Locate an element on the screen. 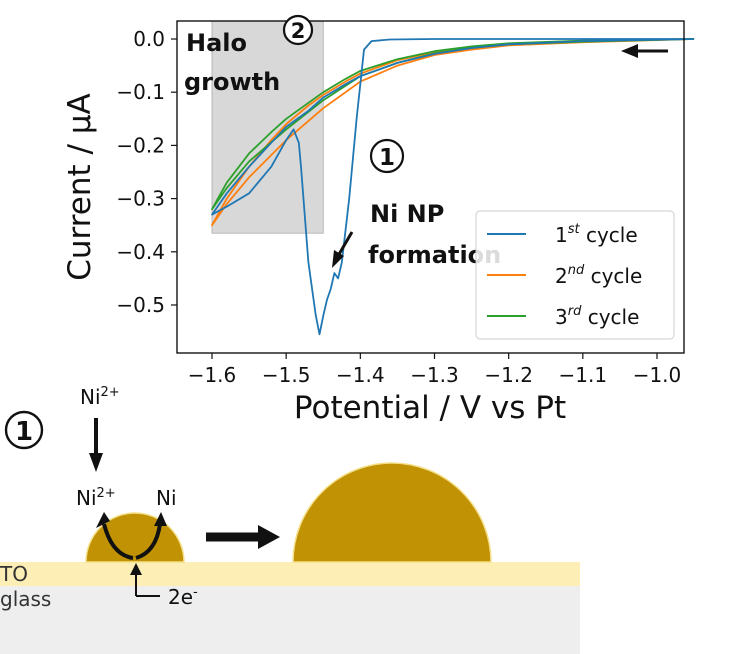 The height and width of the screenshot is (654, 734). y-tick-label: 0.0 is located at coordinates (149, 39).